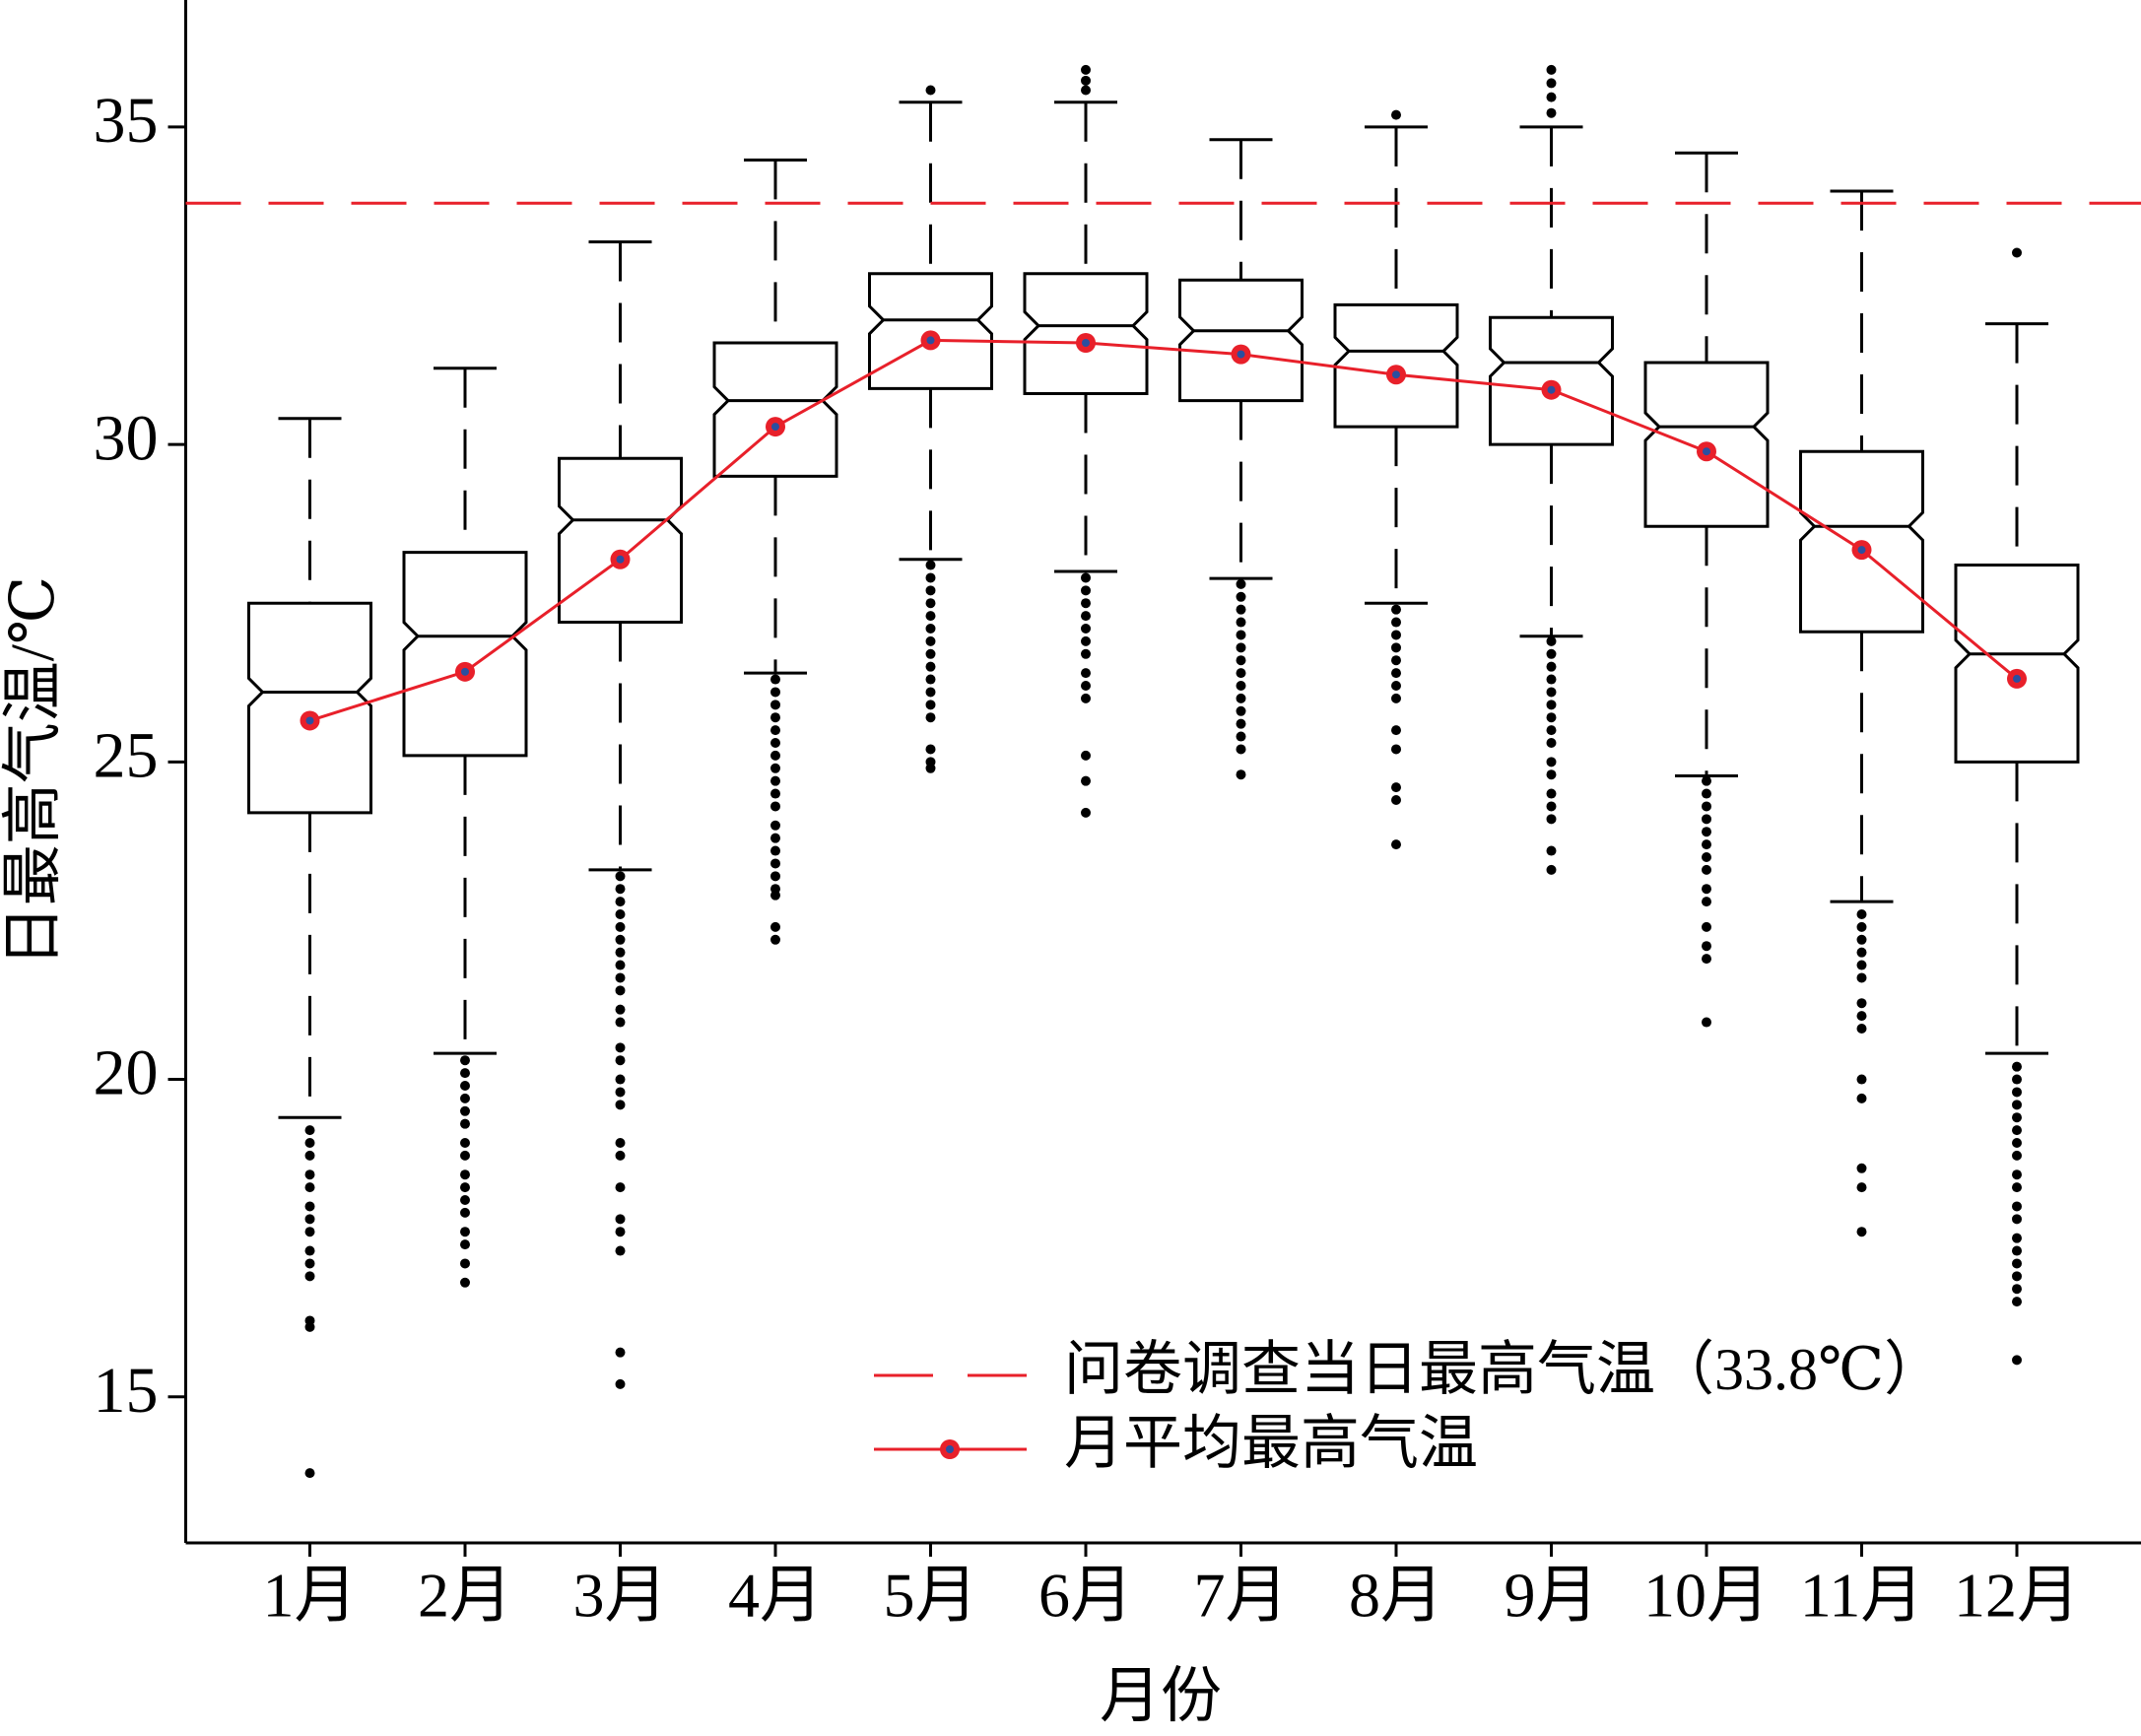 Image resolution: width=2141 pixels, height=1736 pixels. I want to click on x-tick-label: 9月, so click(1552, 1596).